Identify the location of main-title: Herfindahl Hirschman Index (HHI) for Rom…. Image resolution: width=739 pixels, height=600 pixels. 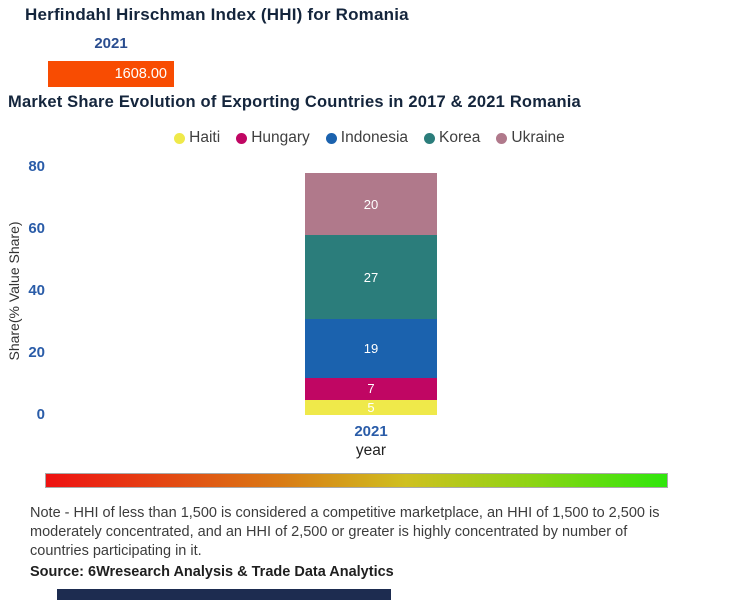
(217, 14).